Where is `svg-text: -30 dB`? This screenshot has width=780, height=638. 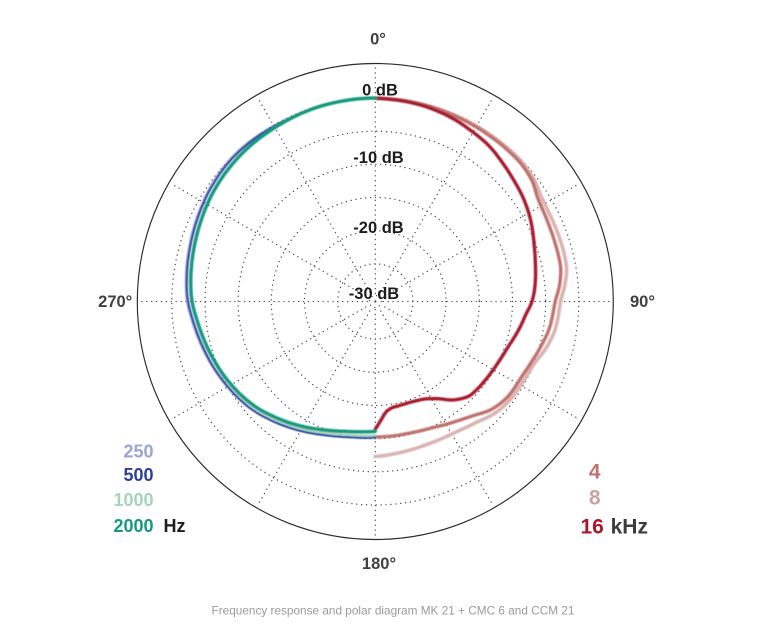
svg-text: -30 dB is located at coordinates (374, 294).